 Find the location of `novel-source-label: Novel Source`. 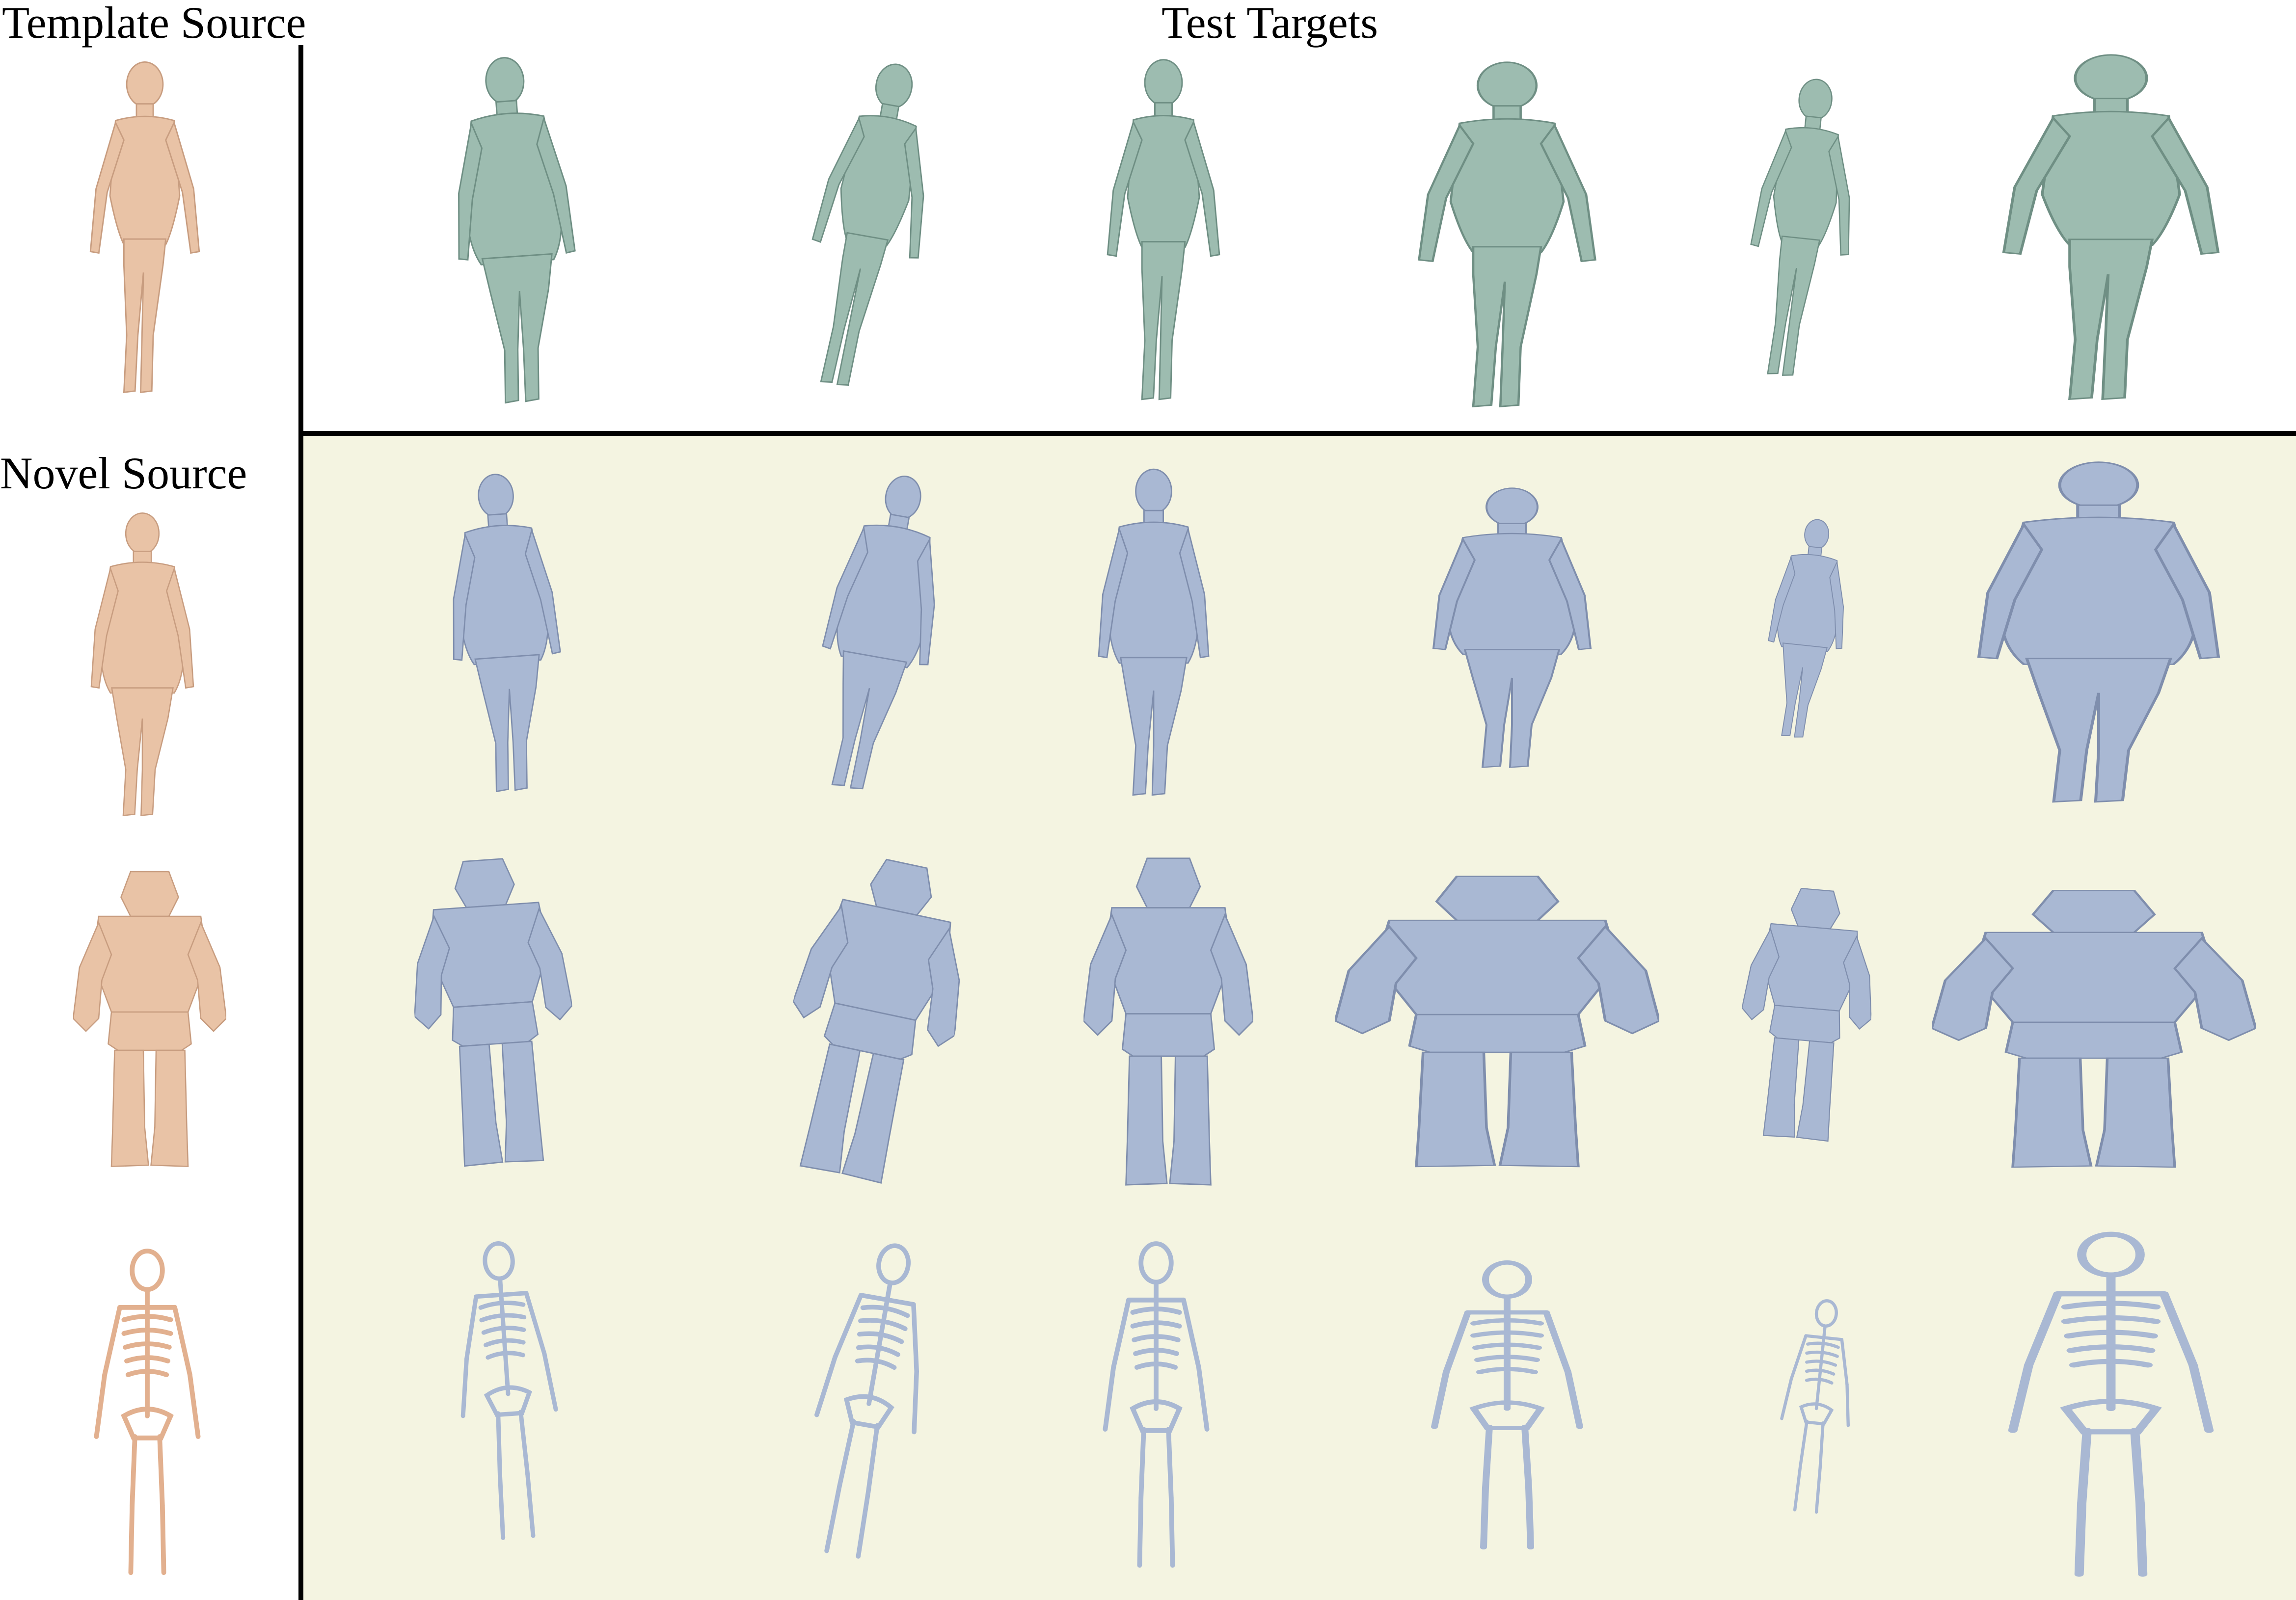

novel-source-label: Novel Source is located at coordinates (123, 473).